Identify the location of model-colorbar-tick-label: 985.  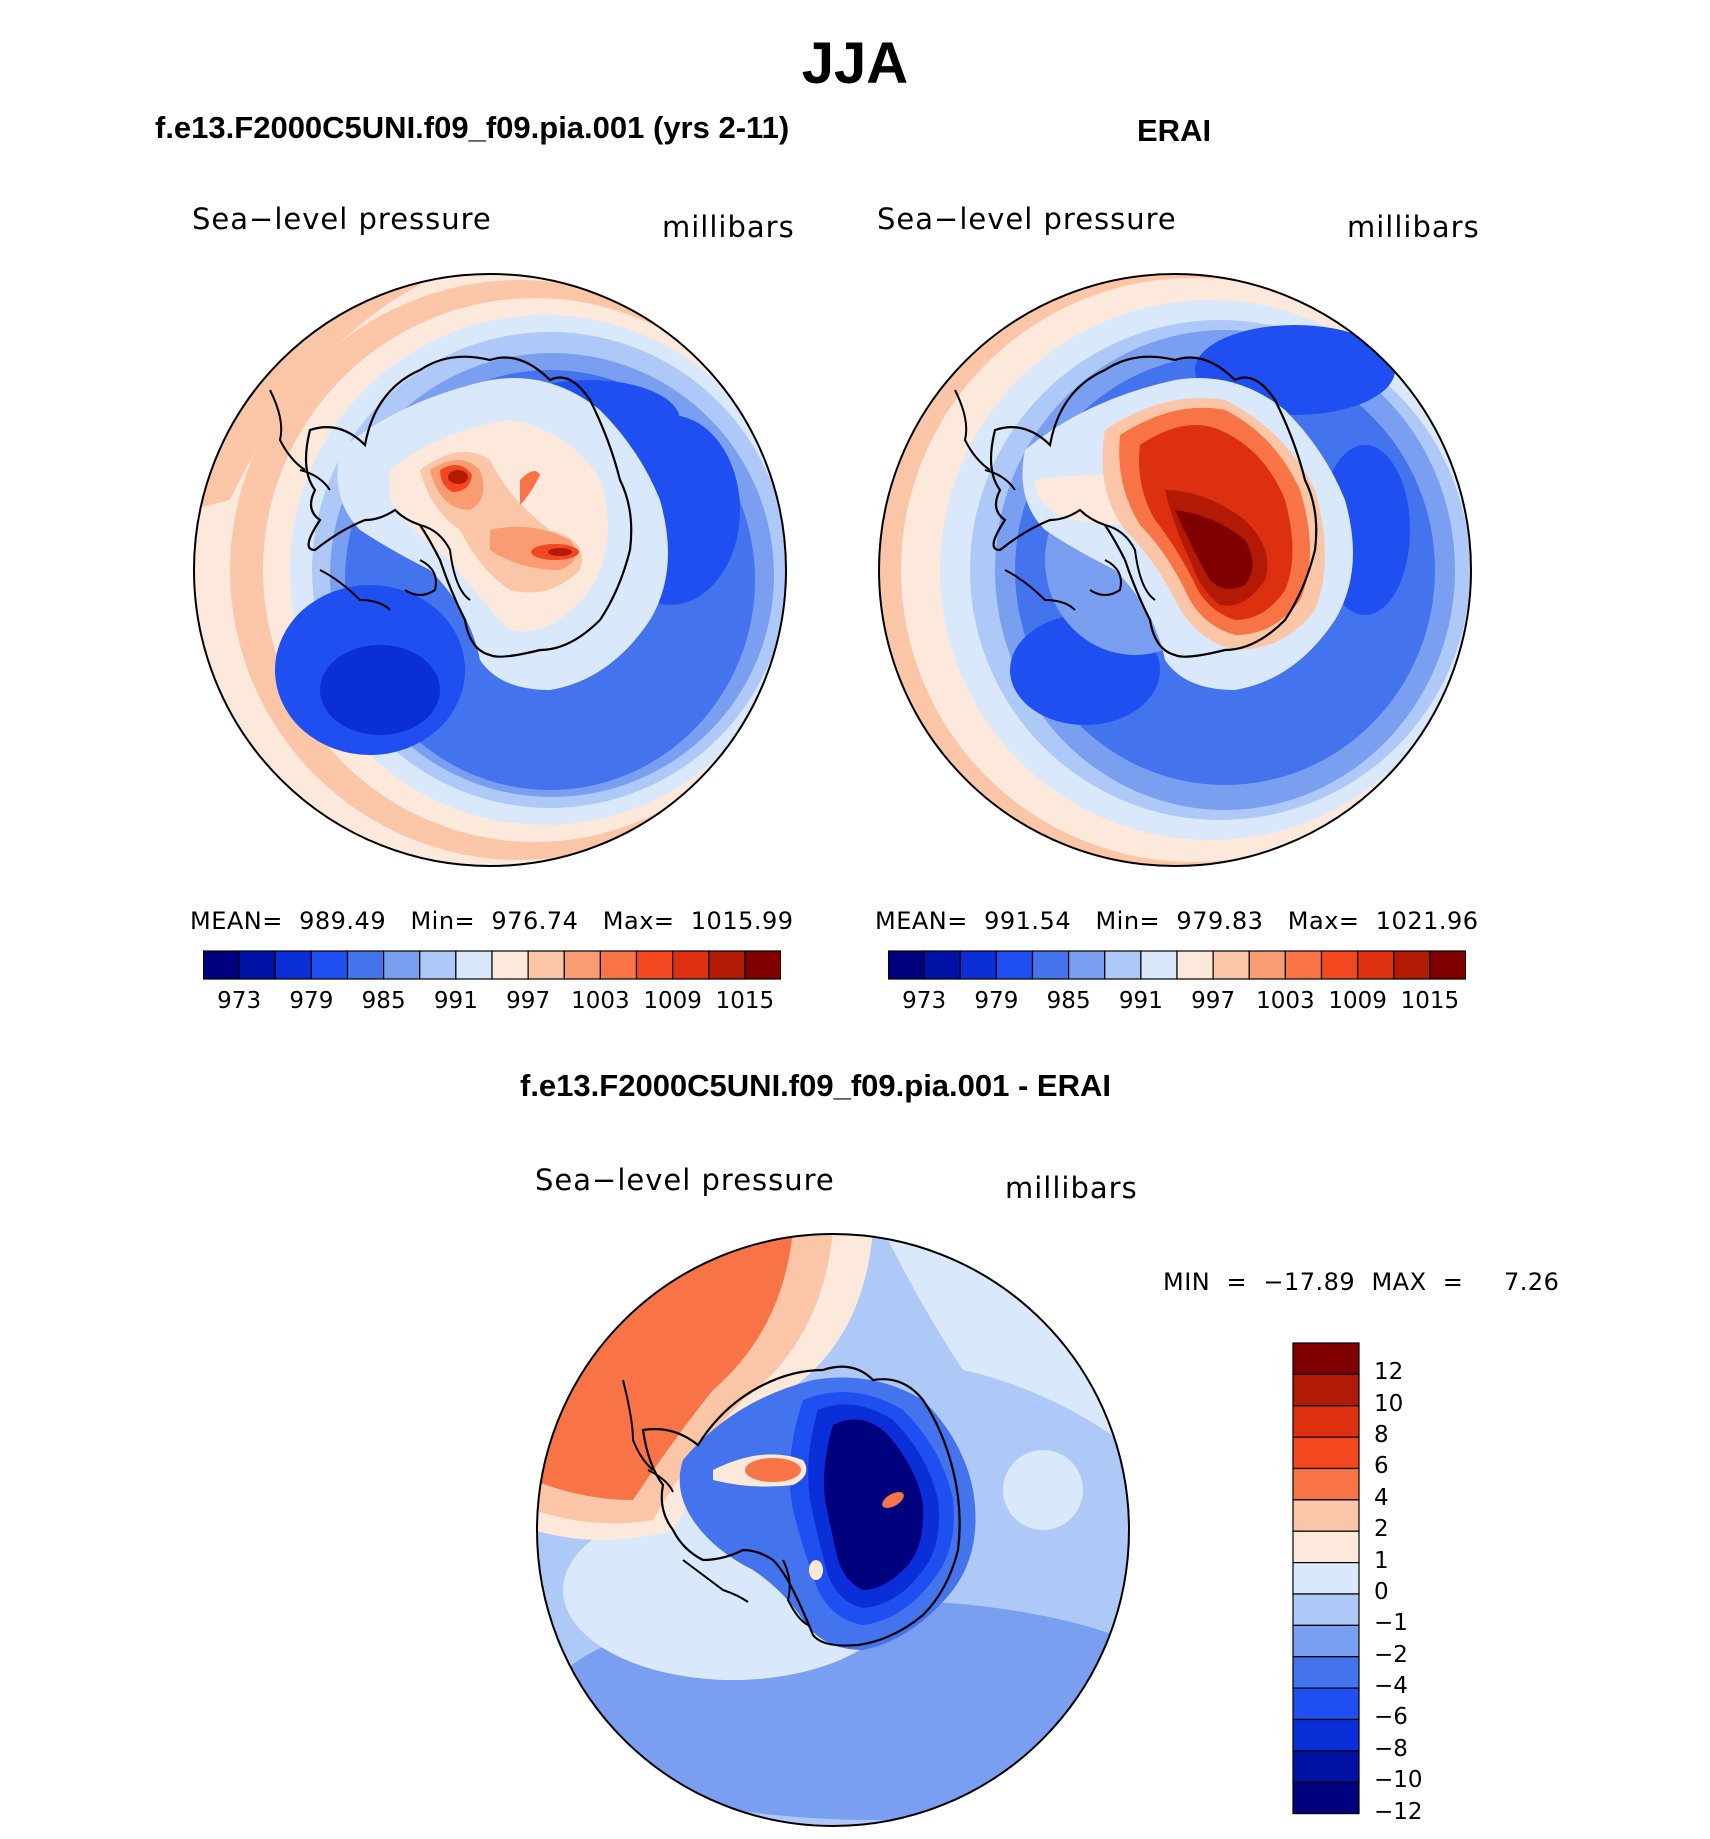
(383, 1001).